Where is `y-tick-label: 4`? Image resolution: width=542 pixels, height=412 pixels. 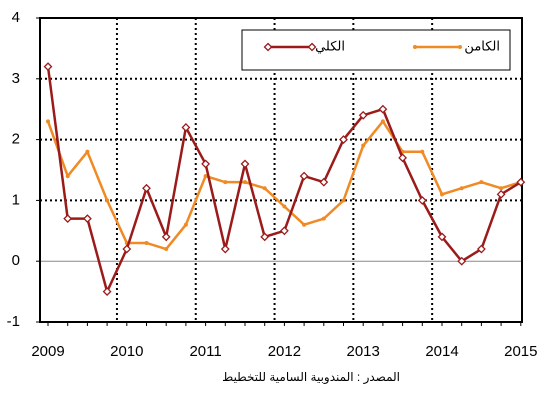 y-tick-label: 4 is located at coordinates (16, 17).